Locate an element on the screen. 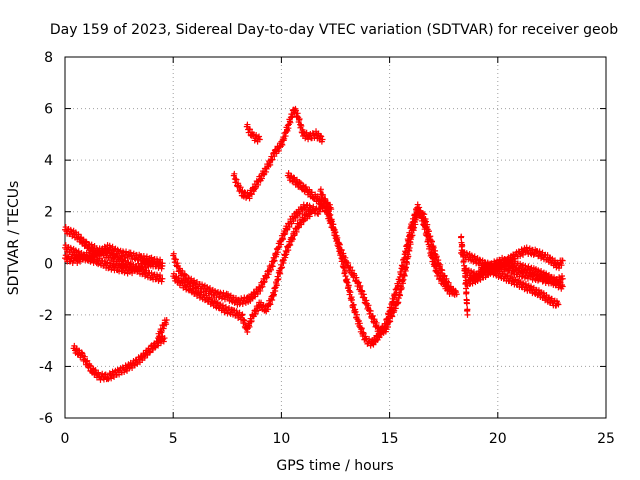 This screenshot has height=480, width=640. series-track-i is located at coordinates (253, 133).